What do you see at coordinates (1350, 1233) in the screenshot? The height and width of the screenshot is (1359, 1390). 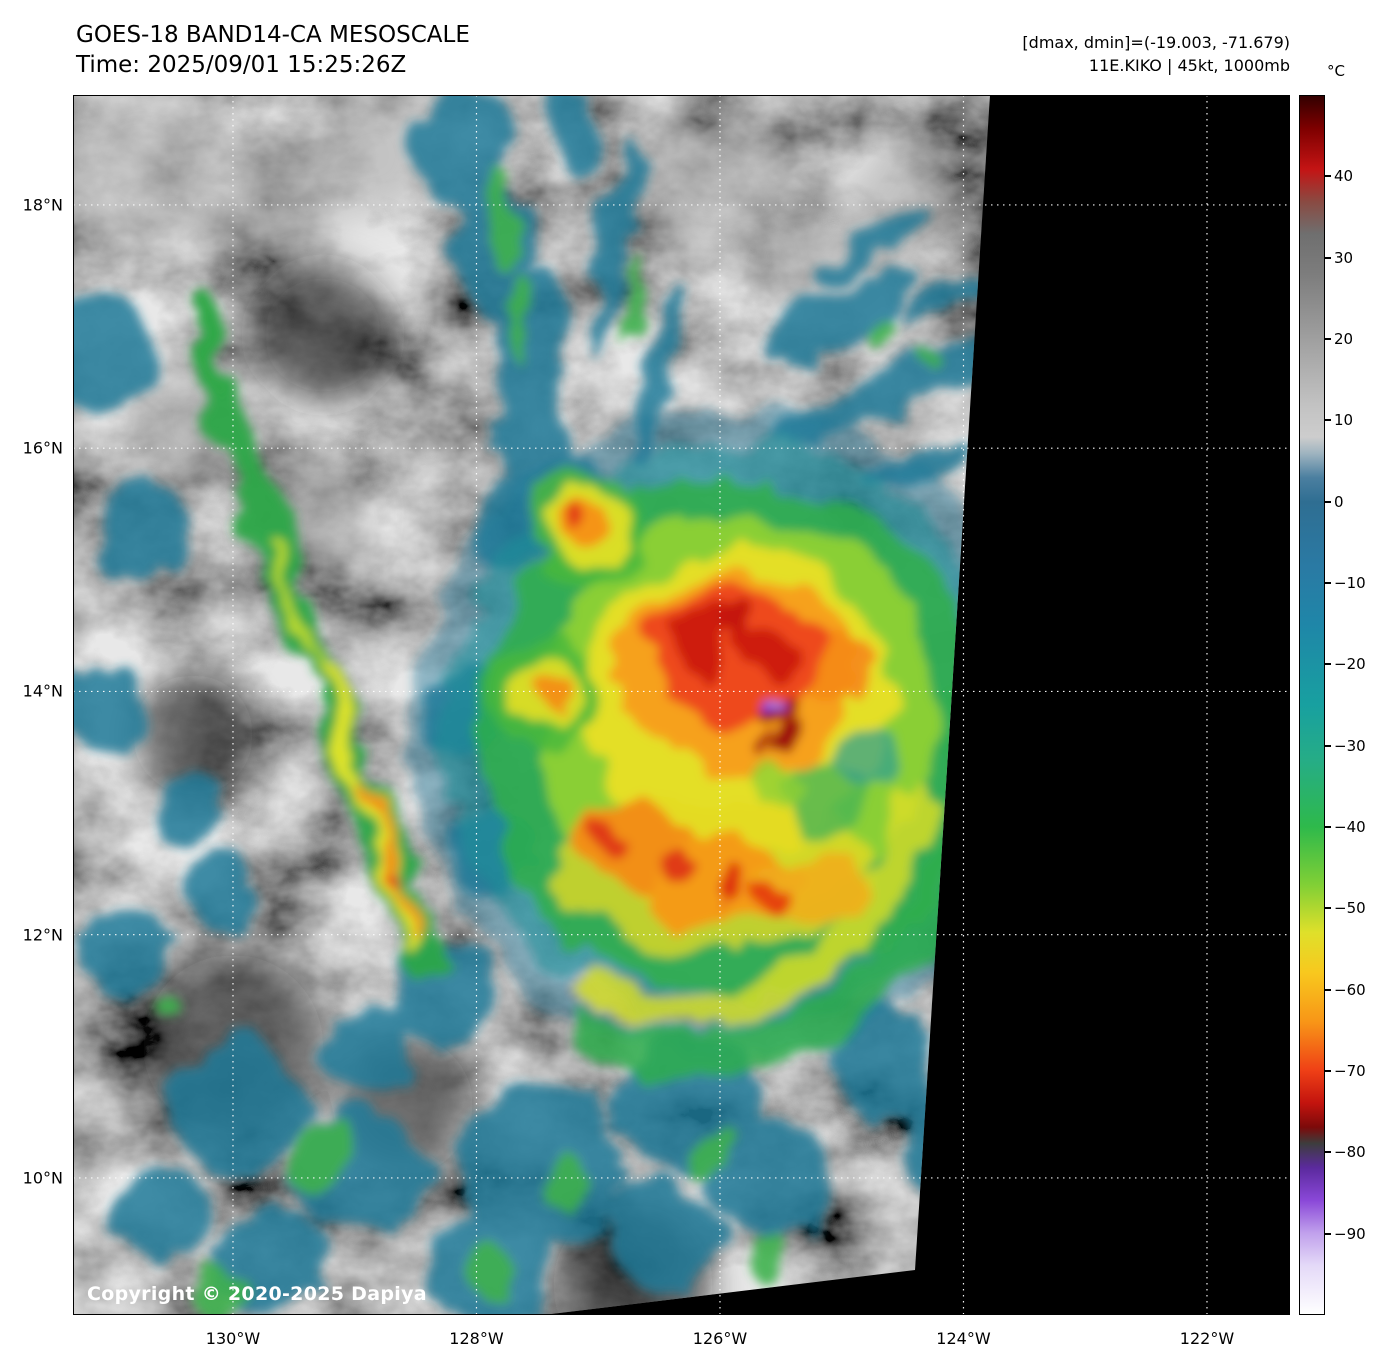 I see `colorbar-tick-label: −90` at bounding box center [1350, 1233].